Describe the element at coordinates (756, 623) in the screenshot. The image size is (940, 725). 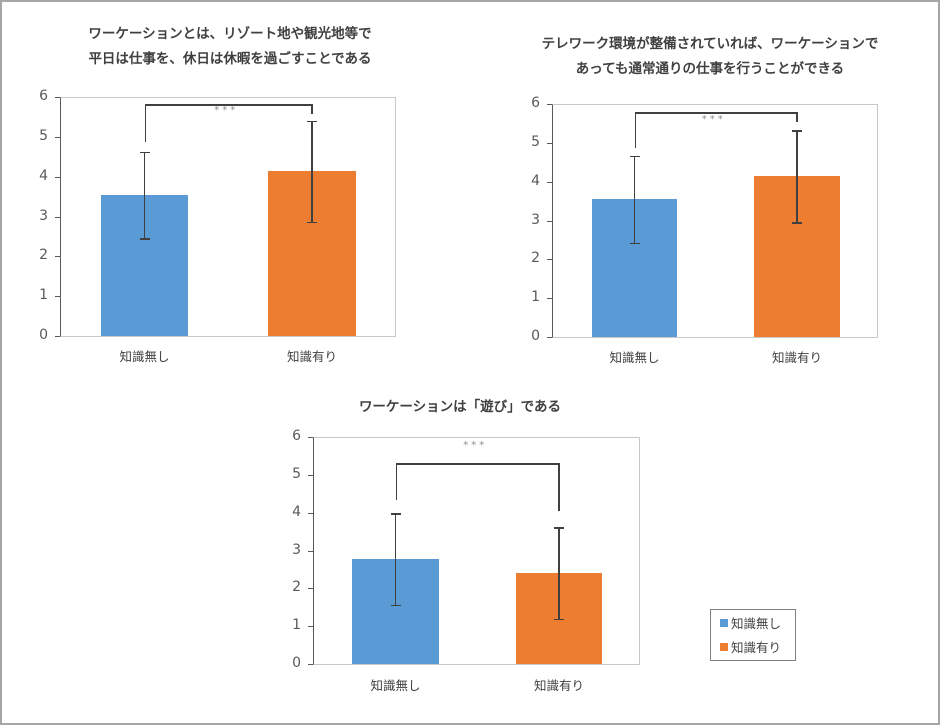
I see `legend-label: 知識無し` at that location.